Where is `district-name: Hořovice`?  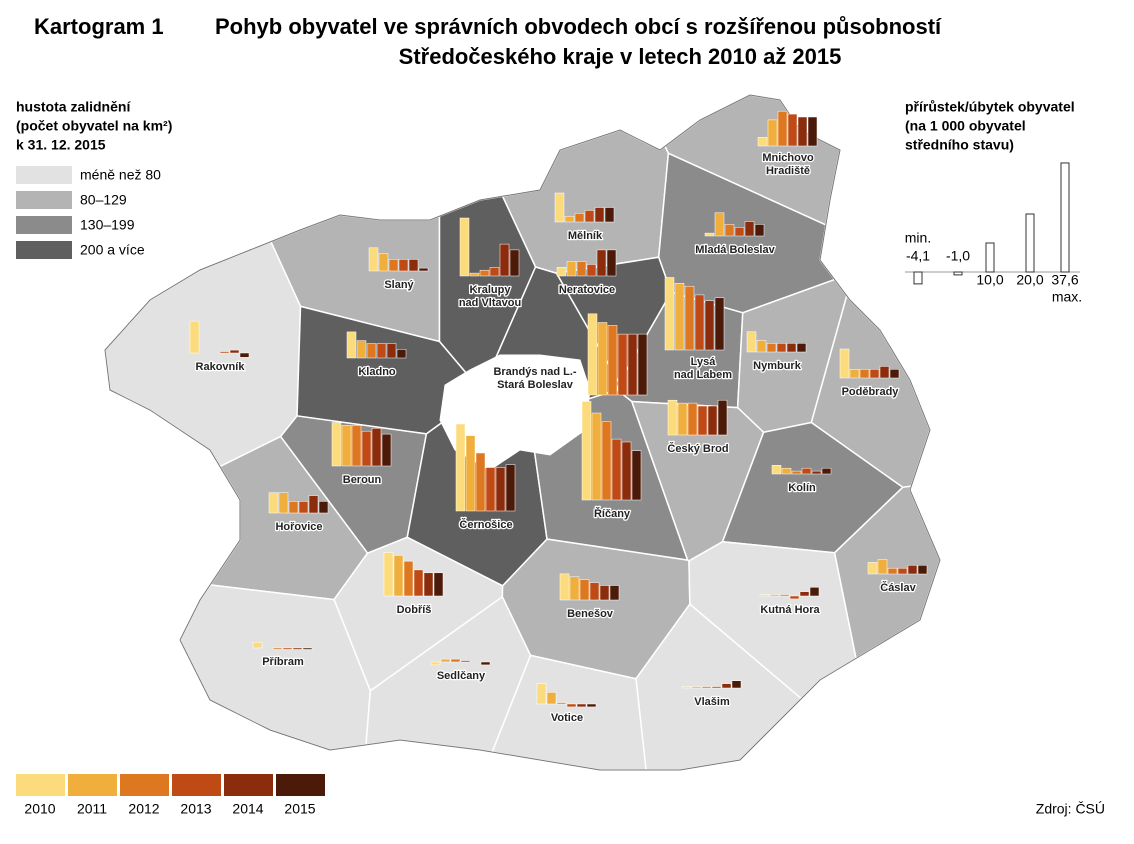
district-name: Hořovice is located at coordinates (298, 527).